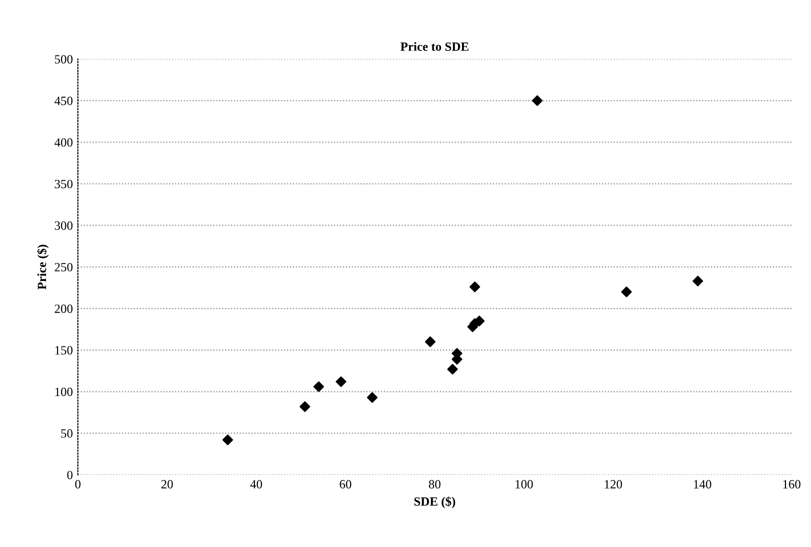 The height and width of the screenshot is (547, 811). What do you see at coordinates (346, 484) in the screenshot?
I see `x-tick-label: 60` at bounding box center [346, 484].